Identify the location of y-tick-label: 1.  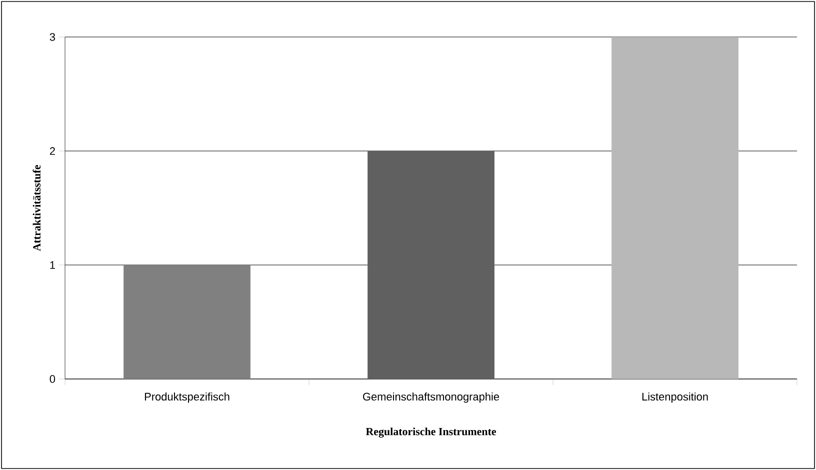
(52, 265).